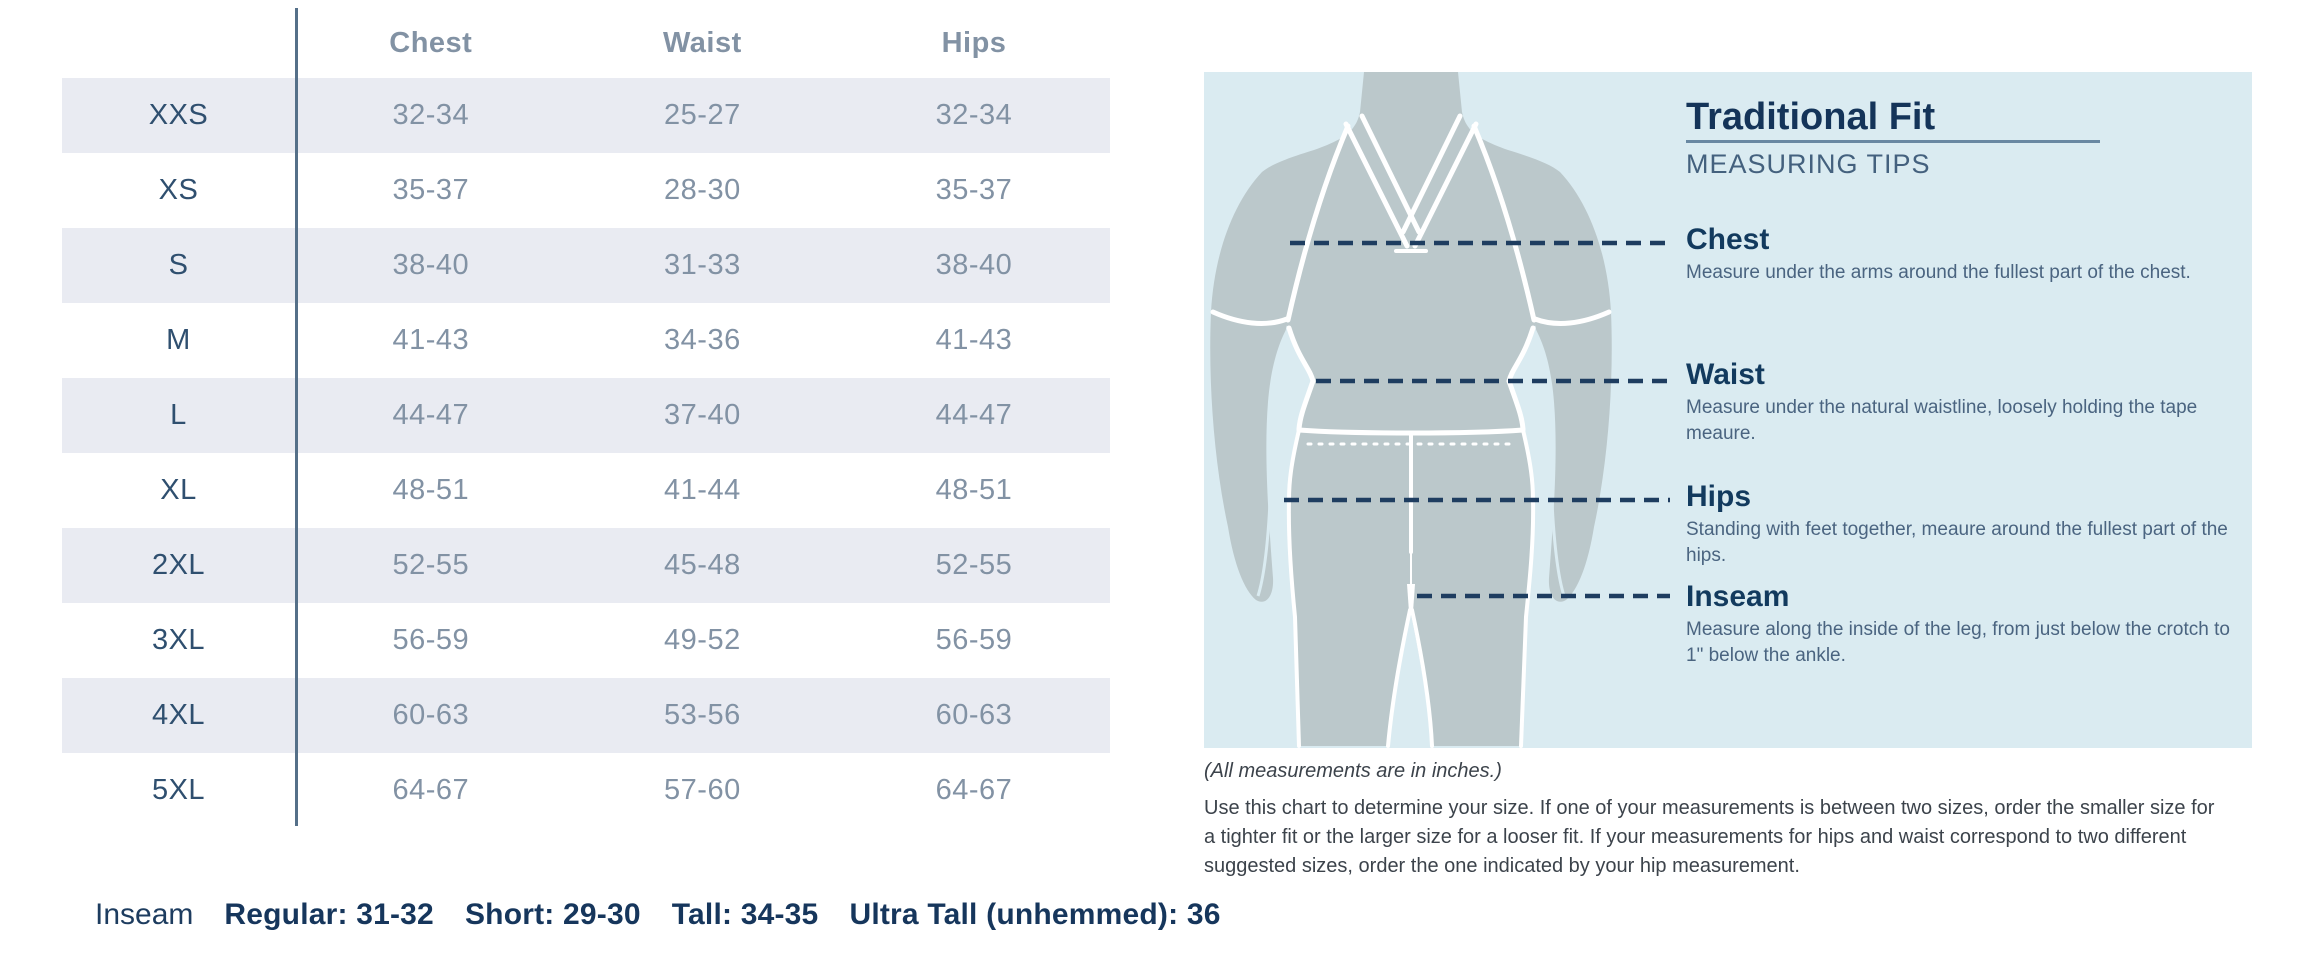 This screenshot has width=2316, height=965. I want to click on waist-value: 53-56, so click(702, 715).